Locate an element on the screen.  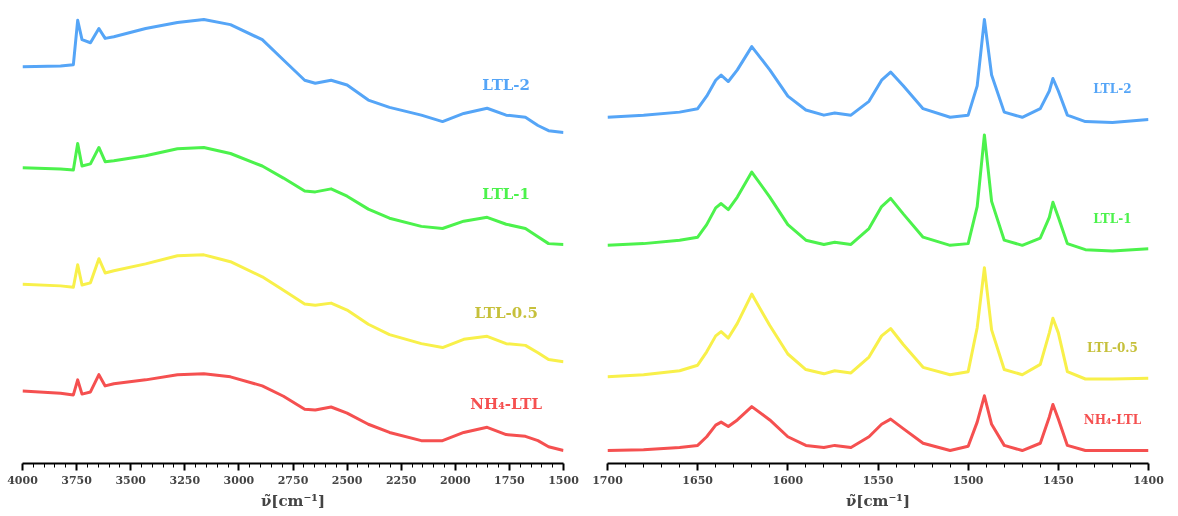
x-tick-label: 3500 is located at coordinates (131, 480).